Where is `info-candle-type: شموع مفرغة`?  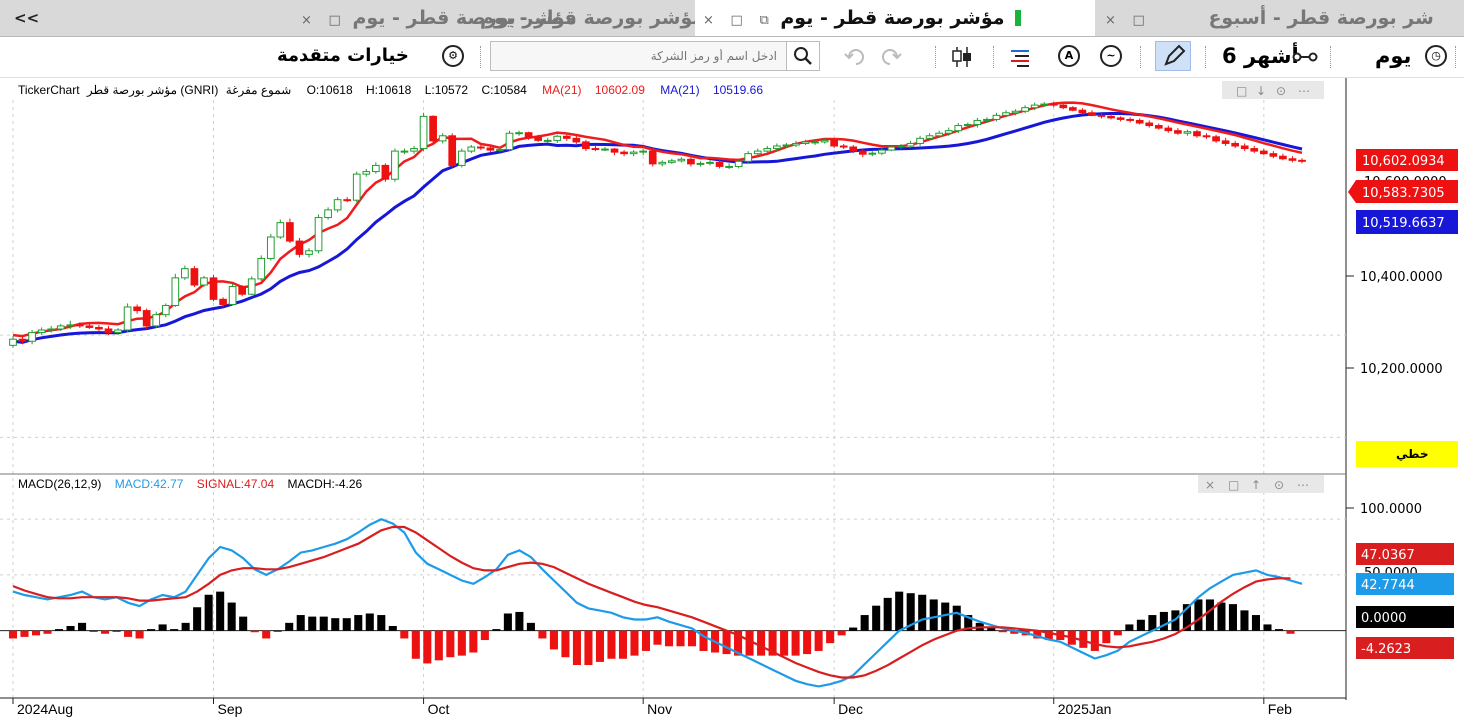 info-candle-type: شموع مفرغة is located at coordinates (259, 90).